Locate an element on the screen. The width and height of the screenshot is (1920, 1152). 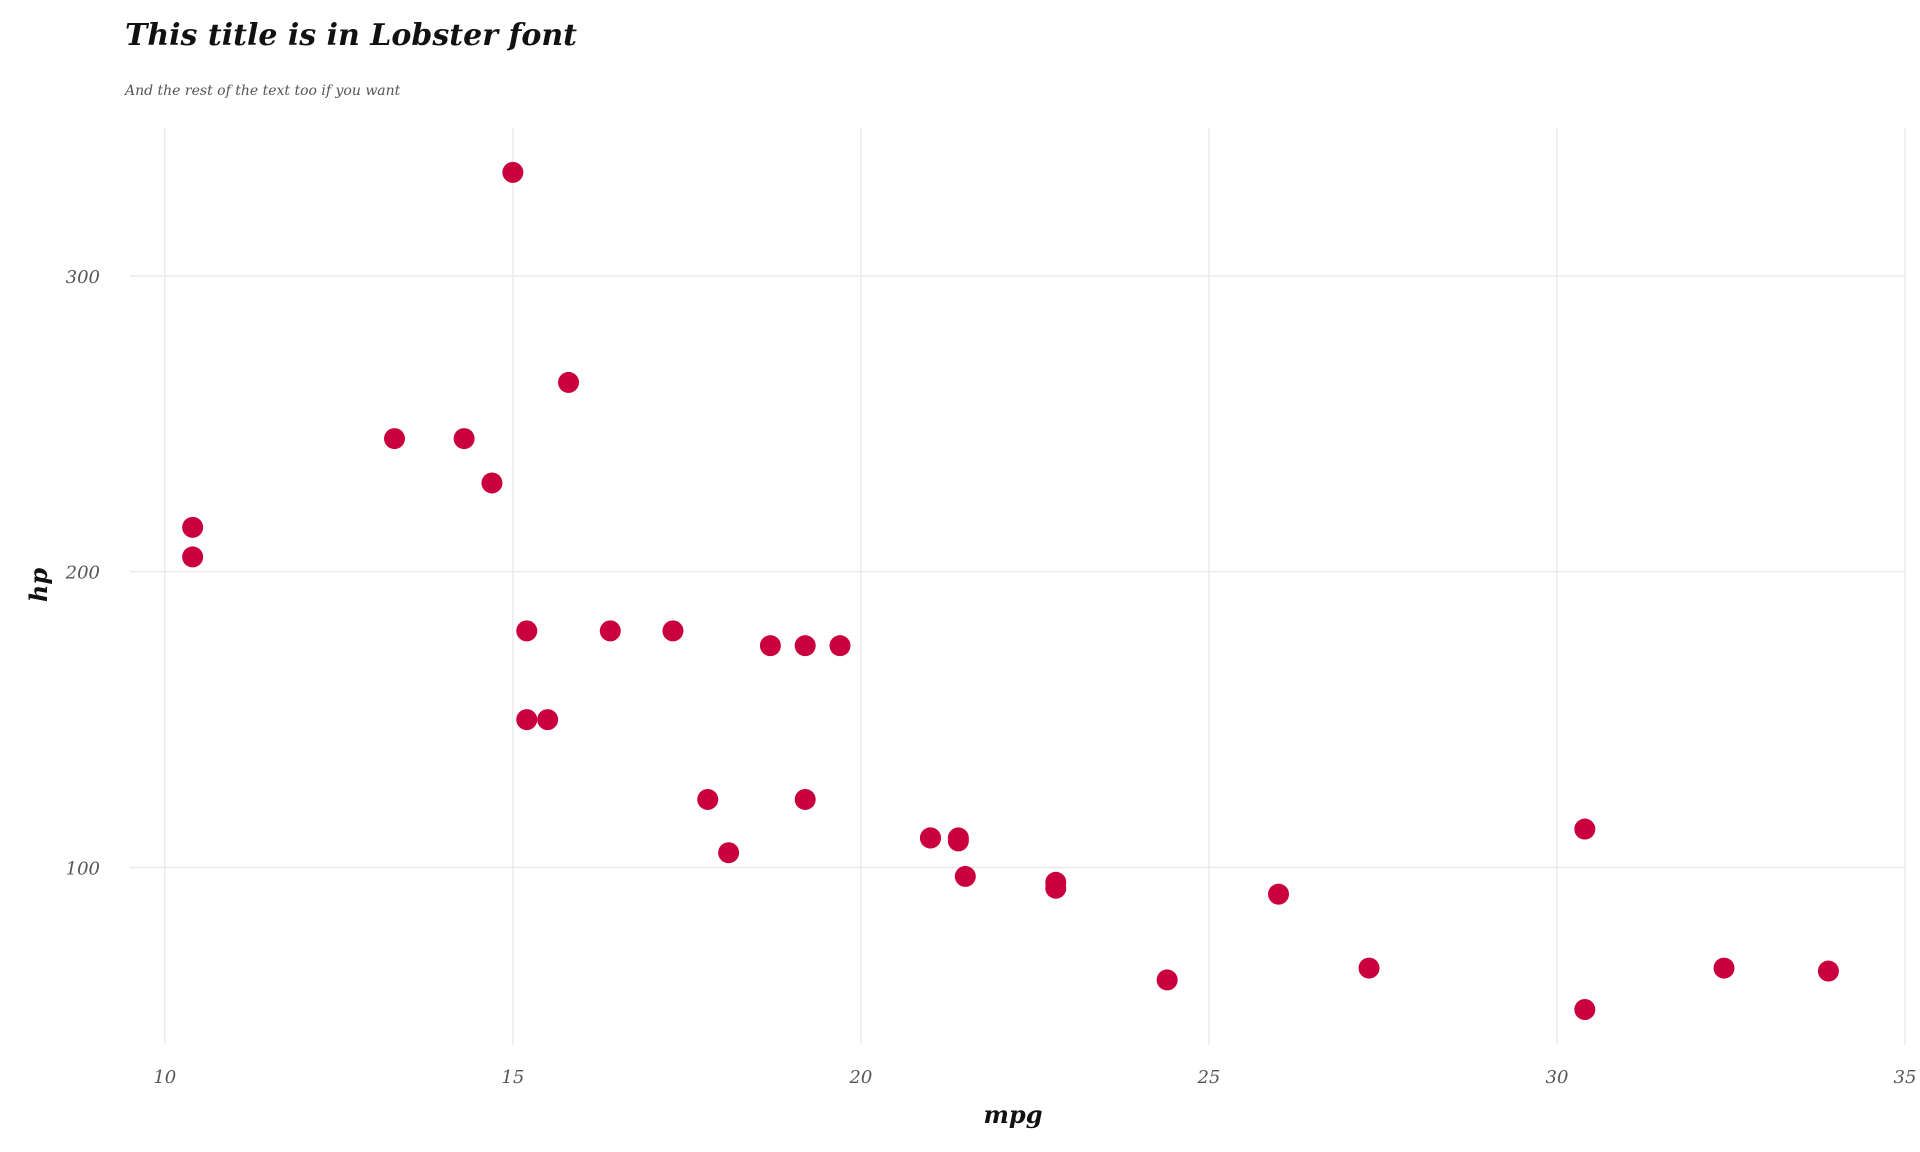
x-tick-label: 30 is located at coordinates (1557, 1077).